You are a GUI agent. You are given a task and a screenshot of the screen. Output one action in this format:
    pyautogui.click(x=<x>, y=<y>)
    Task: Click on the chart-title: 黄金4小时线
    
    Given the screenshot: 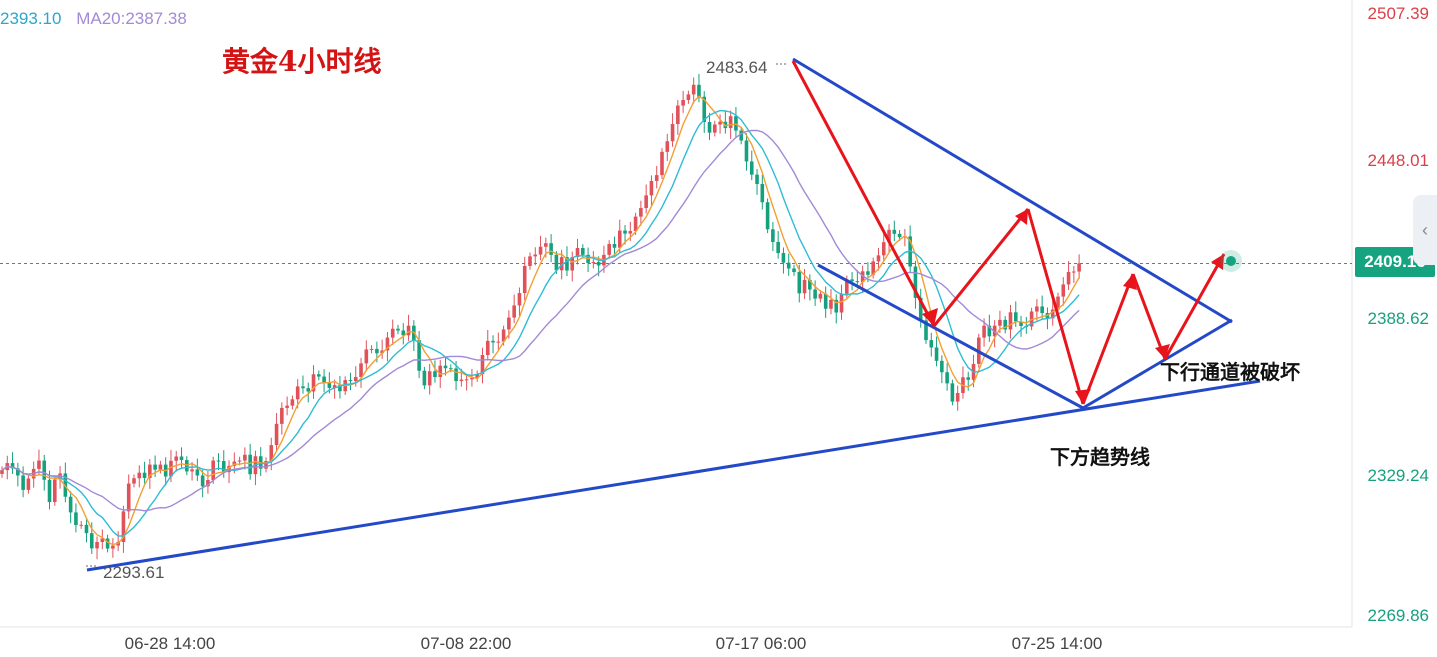 What is the action you would take?
    pyautogui.click(x=302, y=61)
    